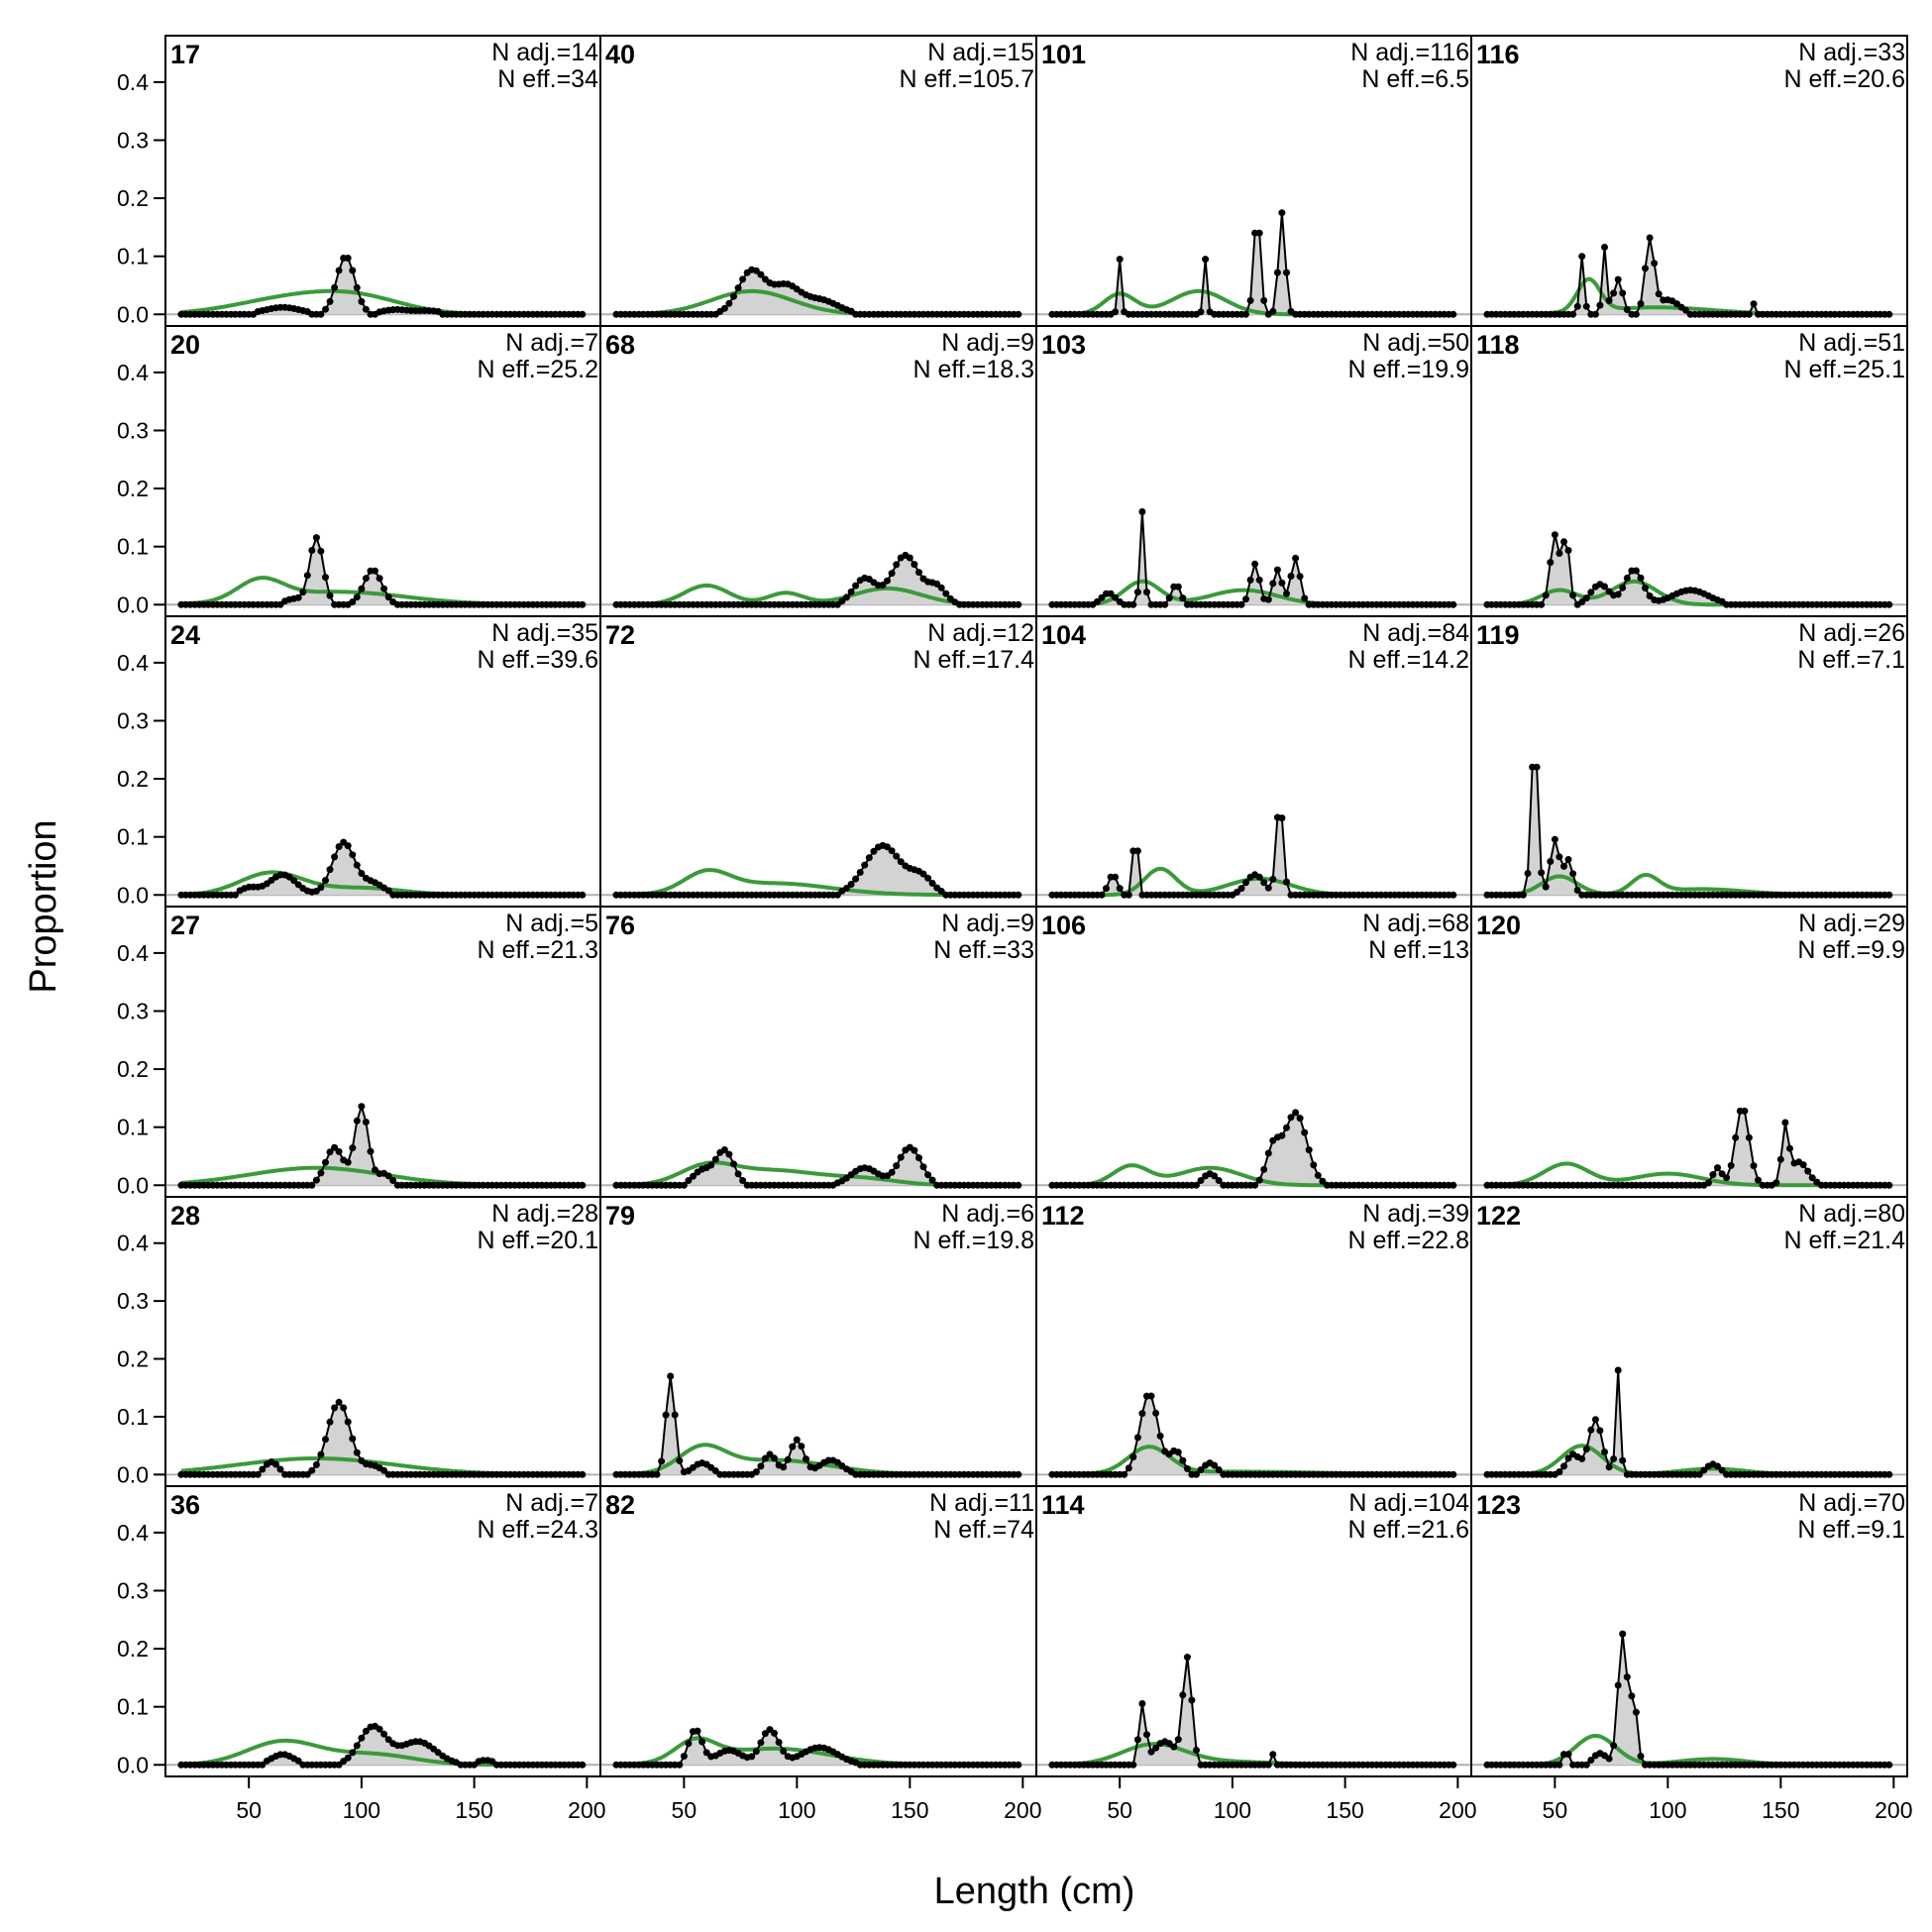 The width and height of the screenshot is (1932, 1932). What do you see at coordinates (620, 1505) in the screenshot?
I see `panel-label: 82` at bounding box center [620, 1505].